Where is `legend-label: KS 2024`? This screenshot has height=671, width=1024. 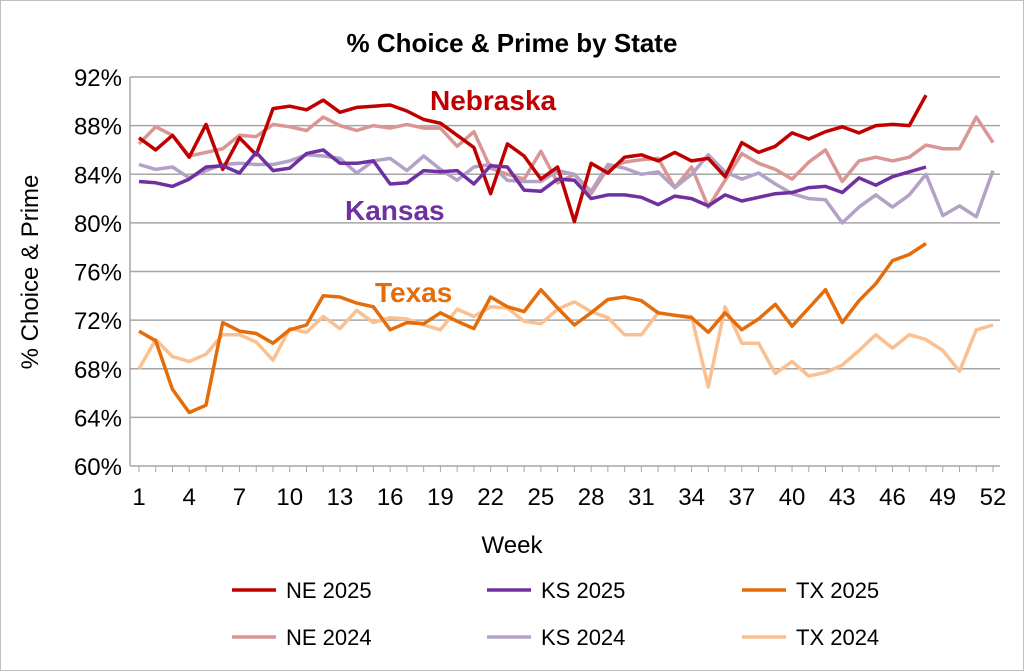 legend-label: KS 2024 is located at coordinates (583, 637).